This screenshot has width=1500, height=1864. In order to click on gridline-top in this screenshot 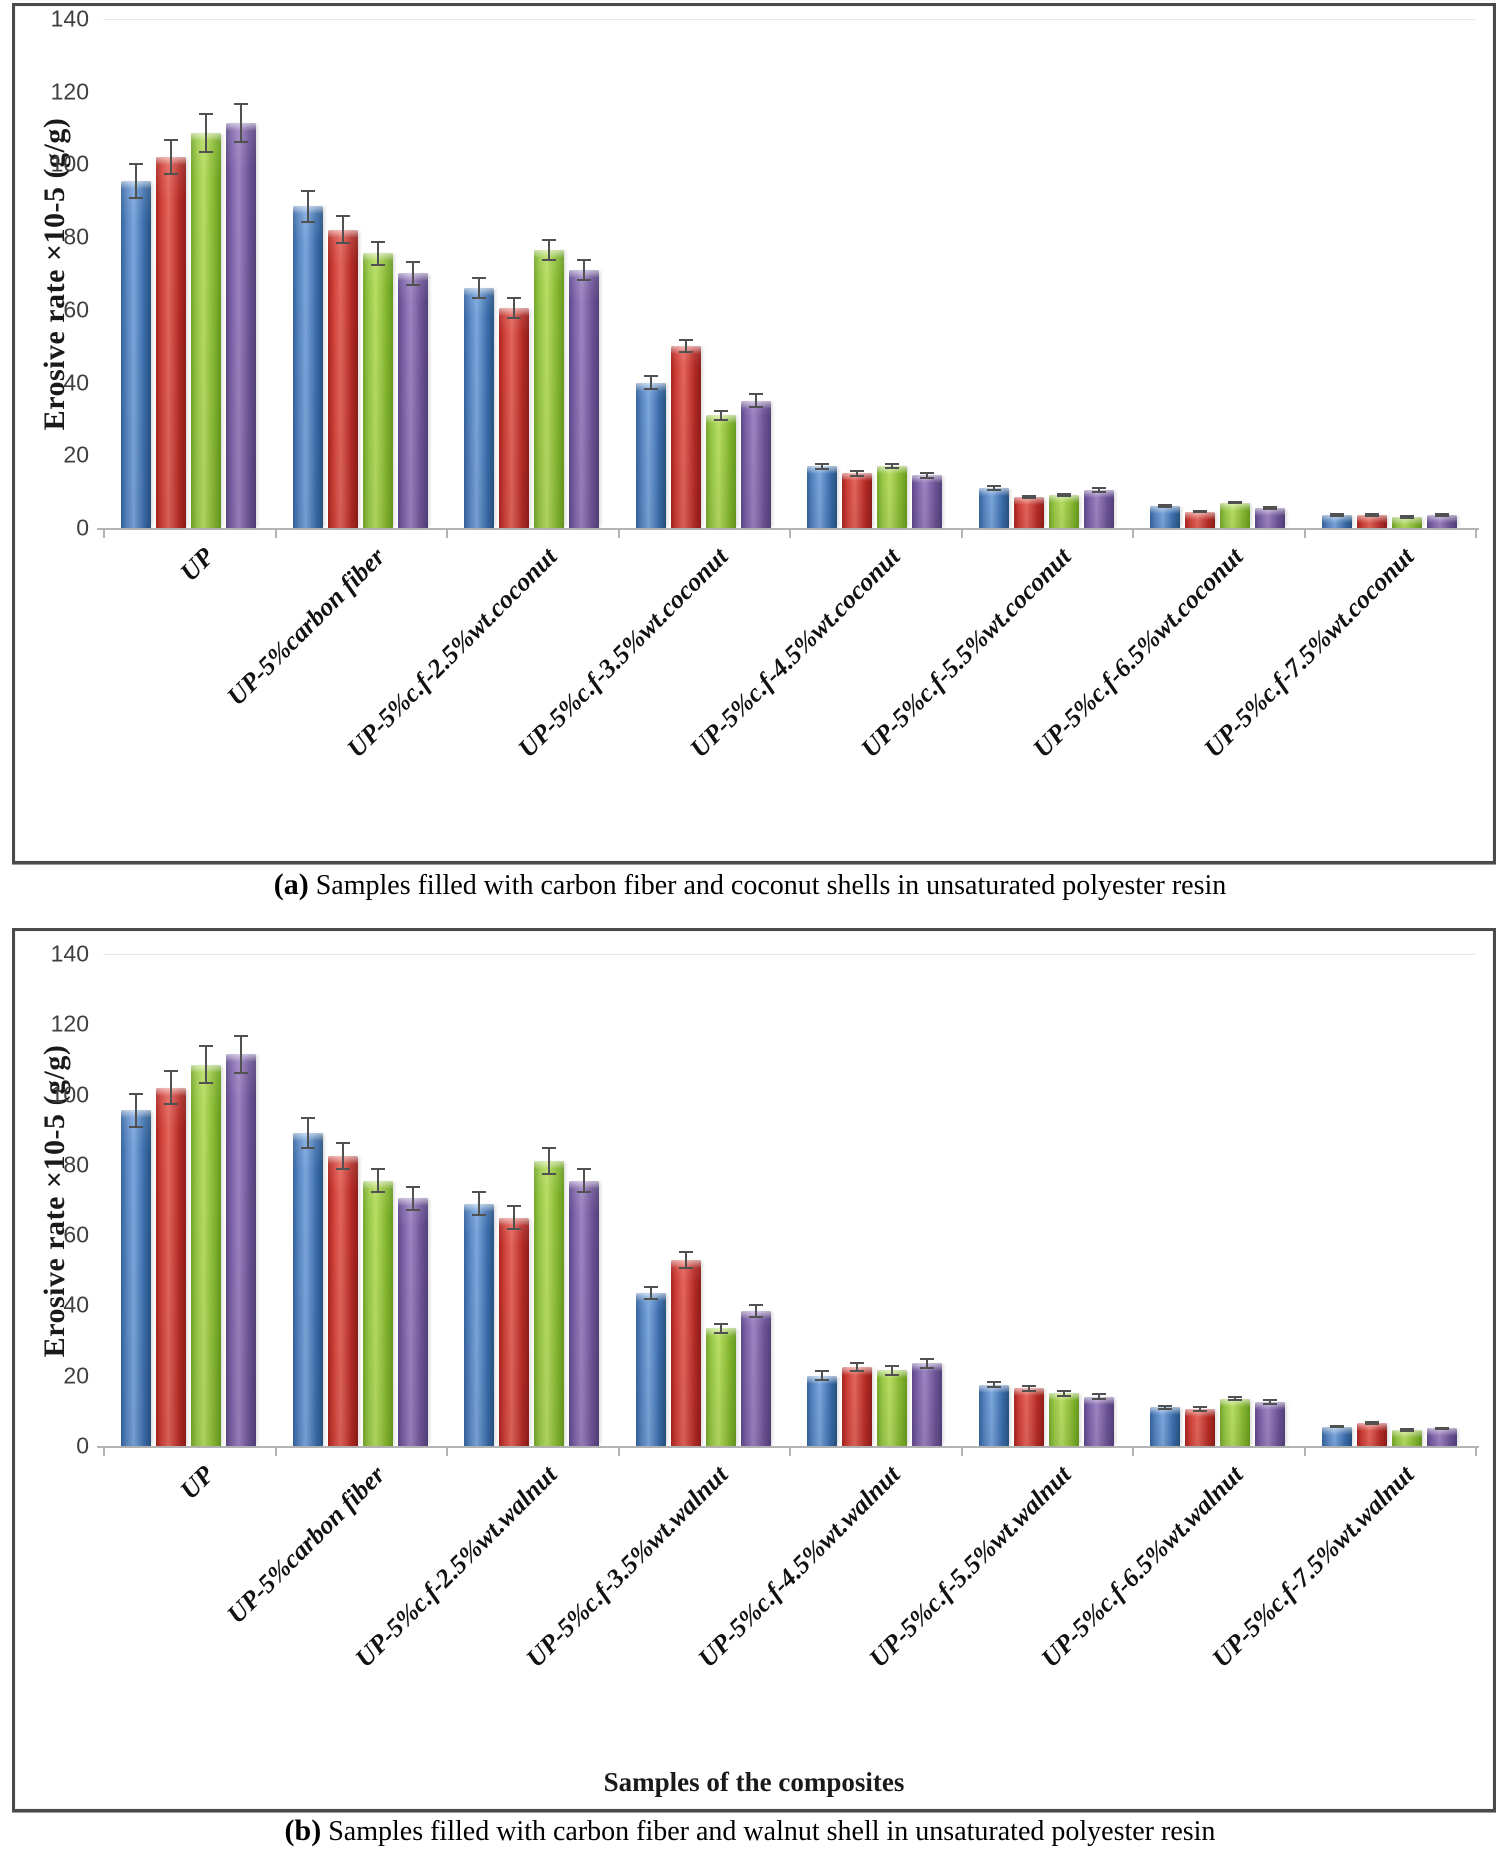, I will do `click(789, 19)`.